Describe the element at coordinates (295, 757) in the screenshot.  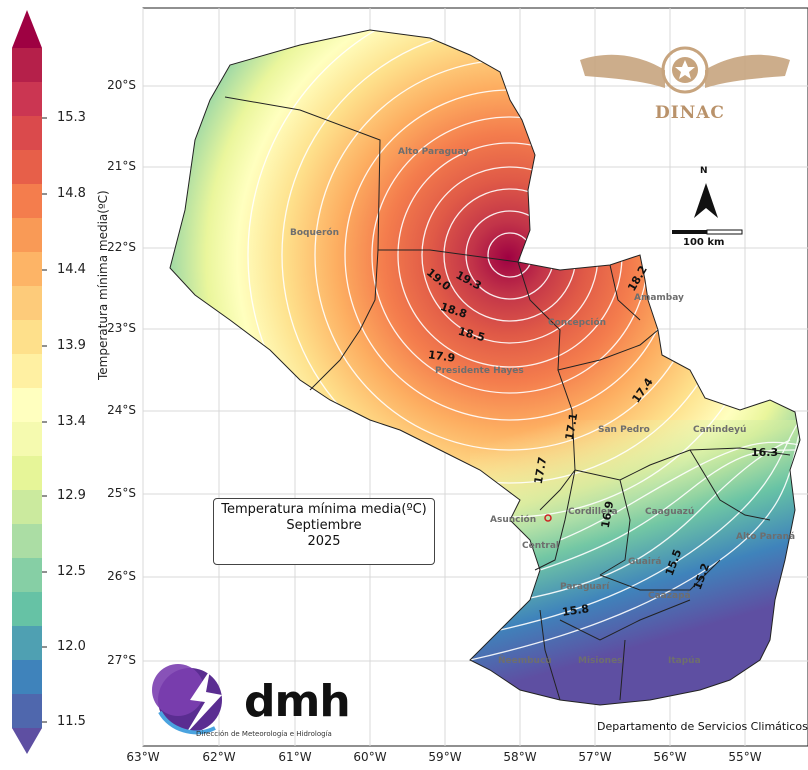
I see `lon-label-61w: 61°W` at that location.